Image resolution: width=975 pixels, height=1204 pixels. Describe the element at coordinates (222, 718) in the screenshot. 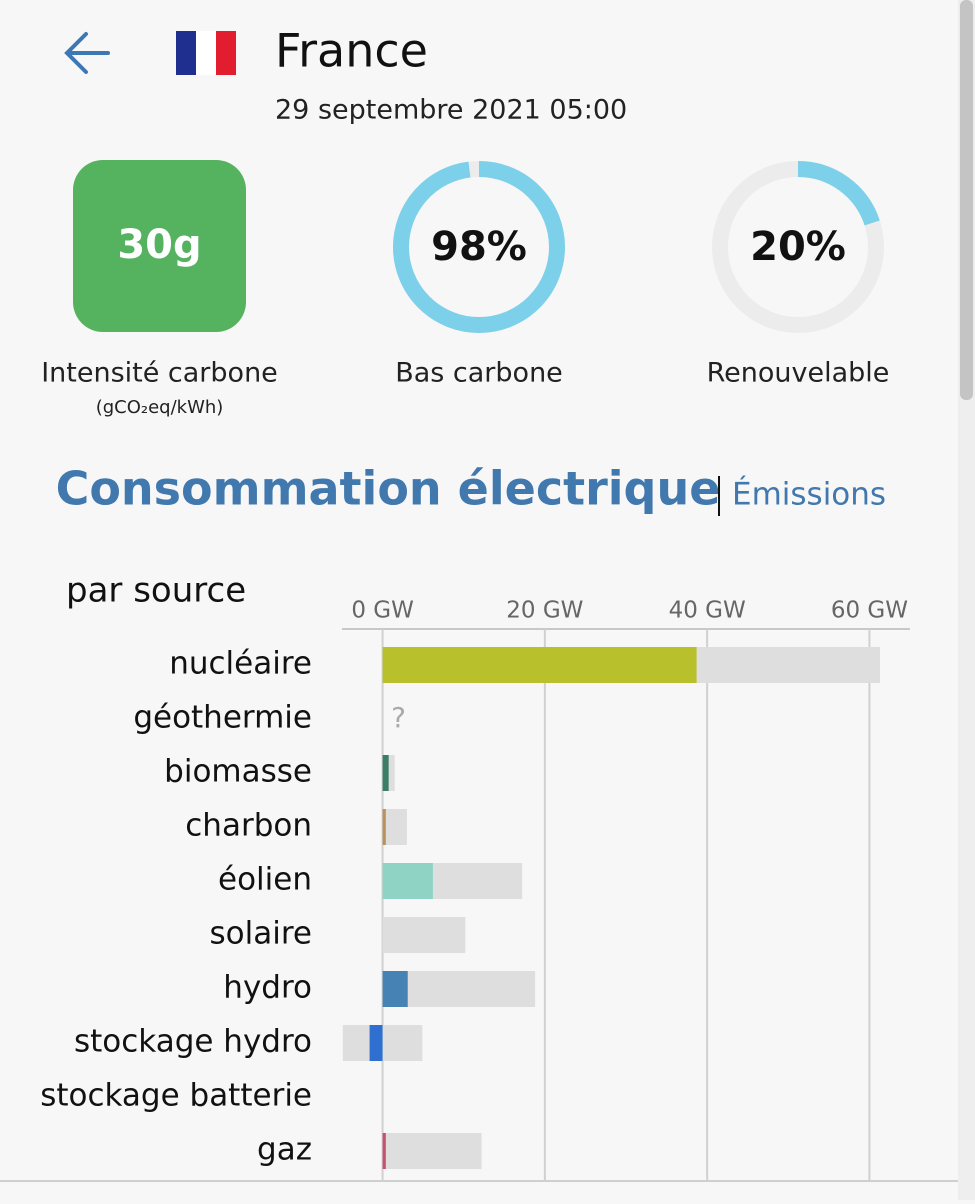

I see `category-label: géothermie` at that location.